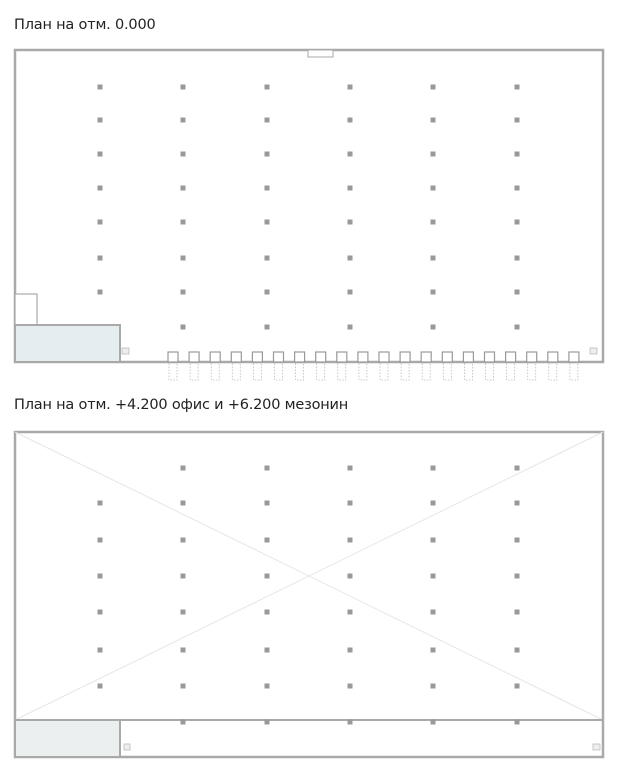 This screenshot has width=625, height=767. I want to click on plan-title-ground: План на отм. 0.000, so click(85, 25).